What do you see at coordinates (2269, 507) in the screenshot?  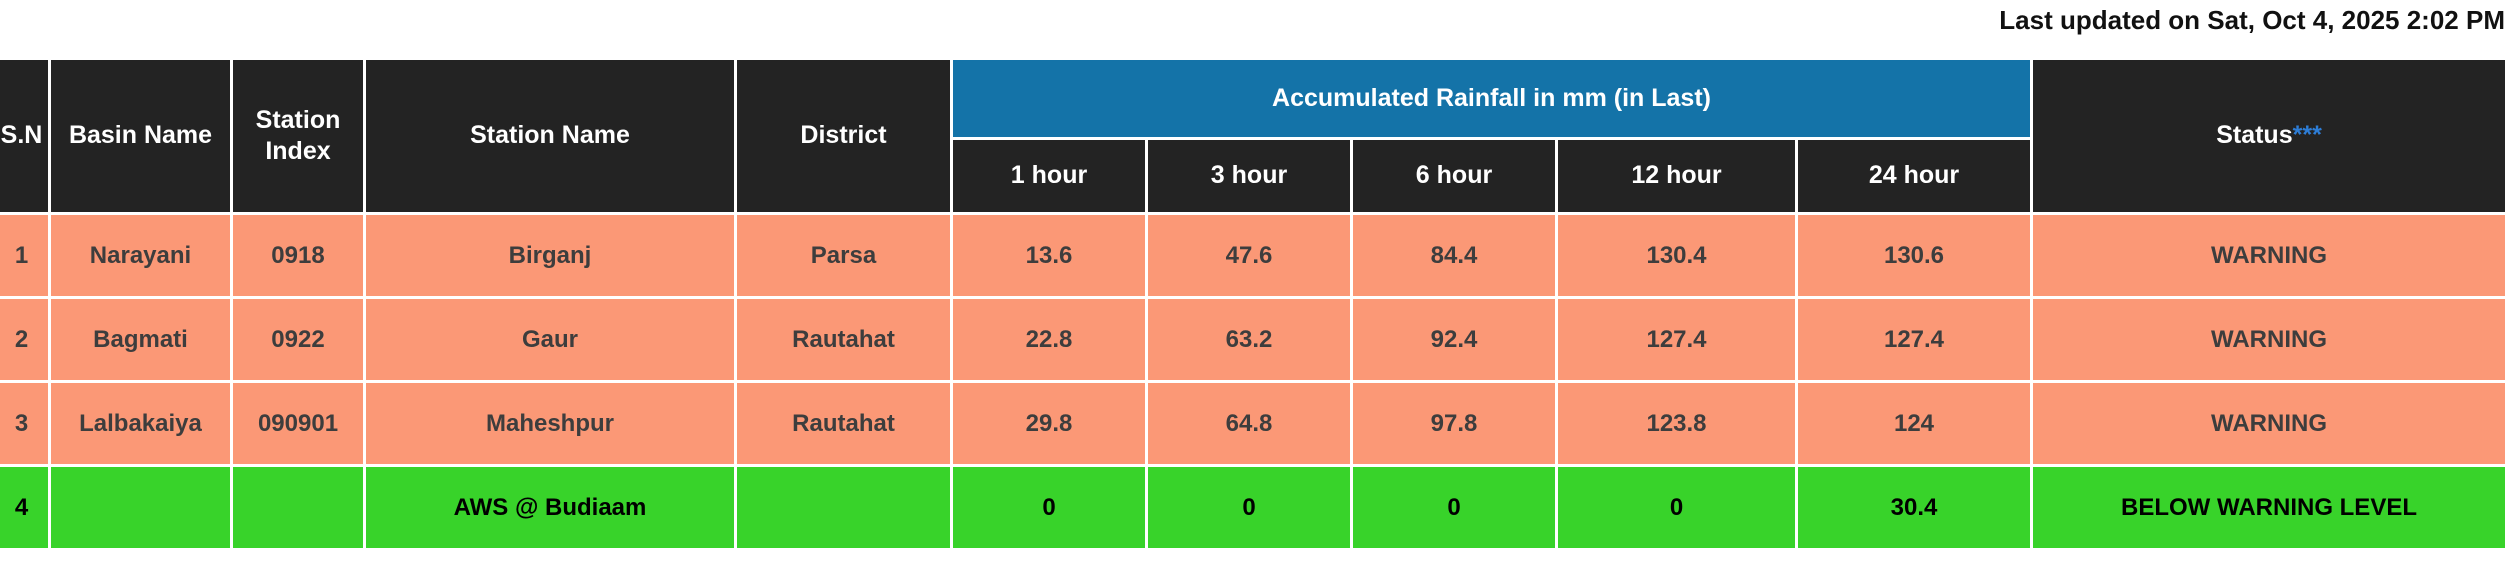 I see `cell-status: BELOW WARNING LEVEL` at bounding box center [2269, 507].